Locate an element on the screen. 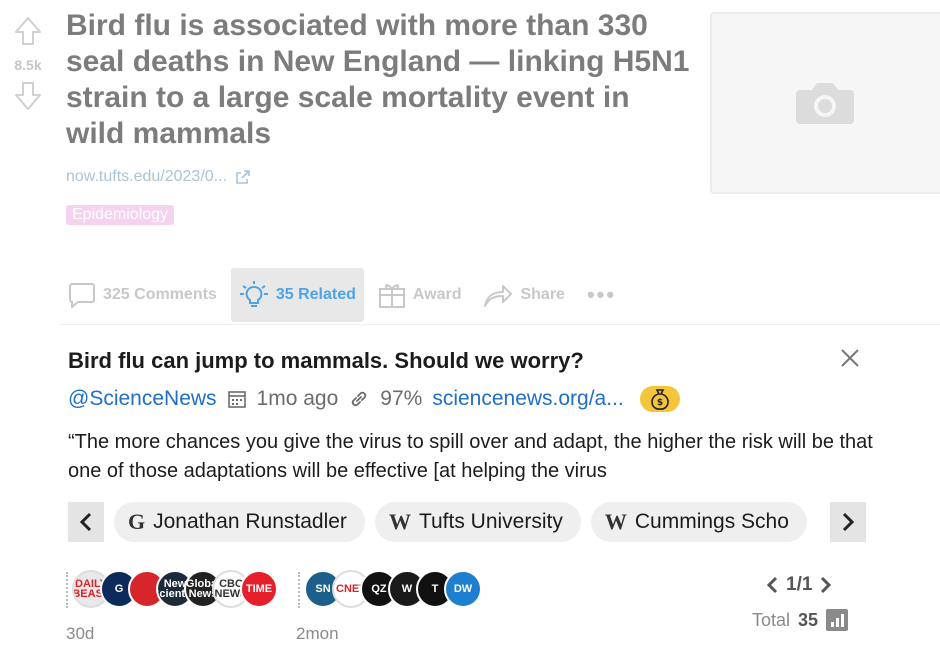 The width and height of the screenshot is (940, 652). action-bar: 325 Comments 35 Related Award Share ••• is located at coordinates (345, 295).